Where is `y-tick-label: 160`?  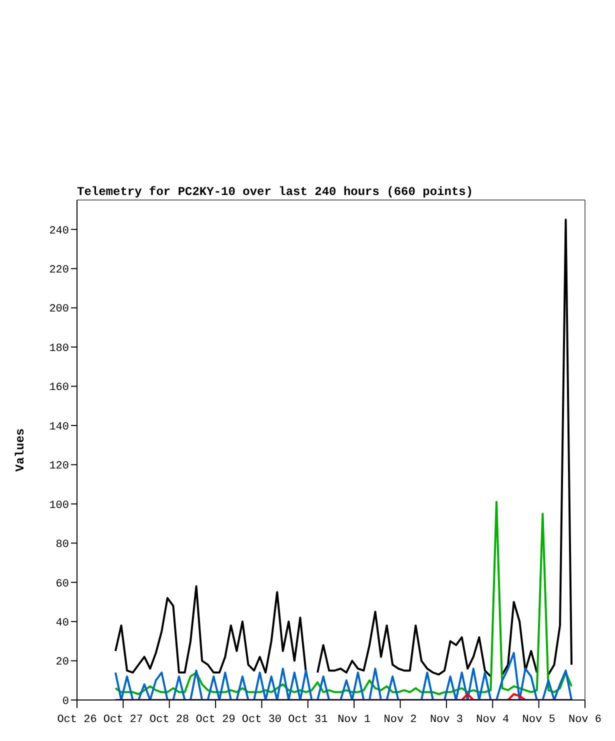
y-tick-label: 160 is located at coordinates (59, 388).